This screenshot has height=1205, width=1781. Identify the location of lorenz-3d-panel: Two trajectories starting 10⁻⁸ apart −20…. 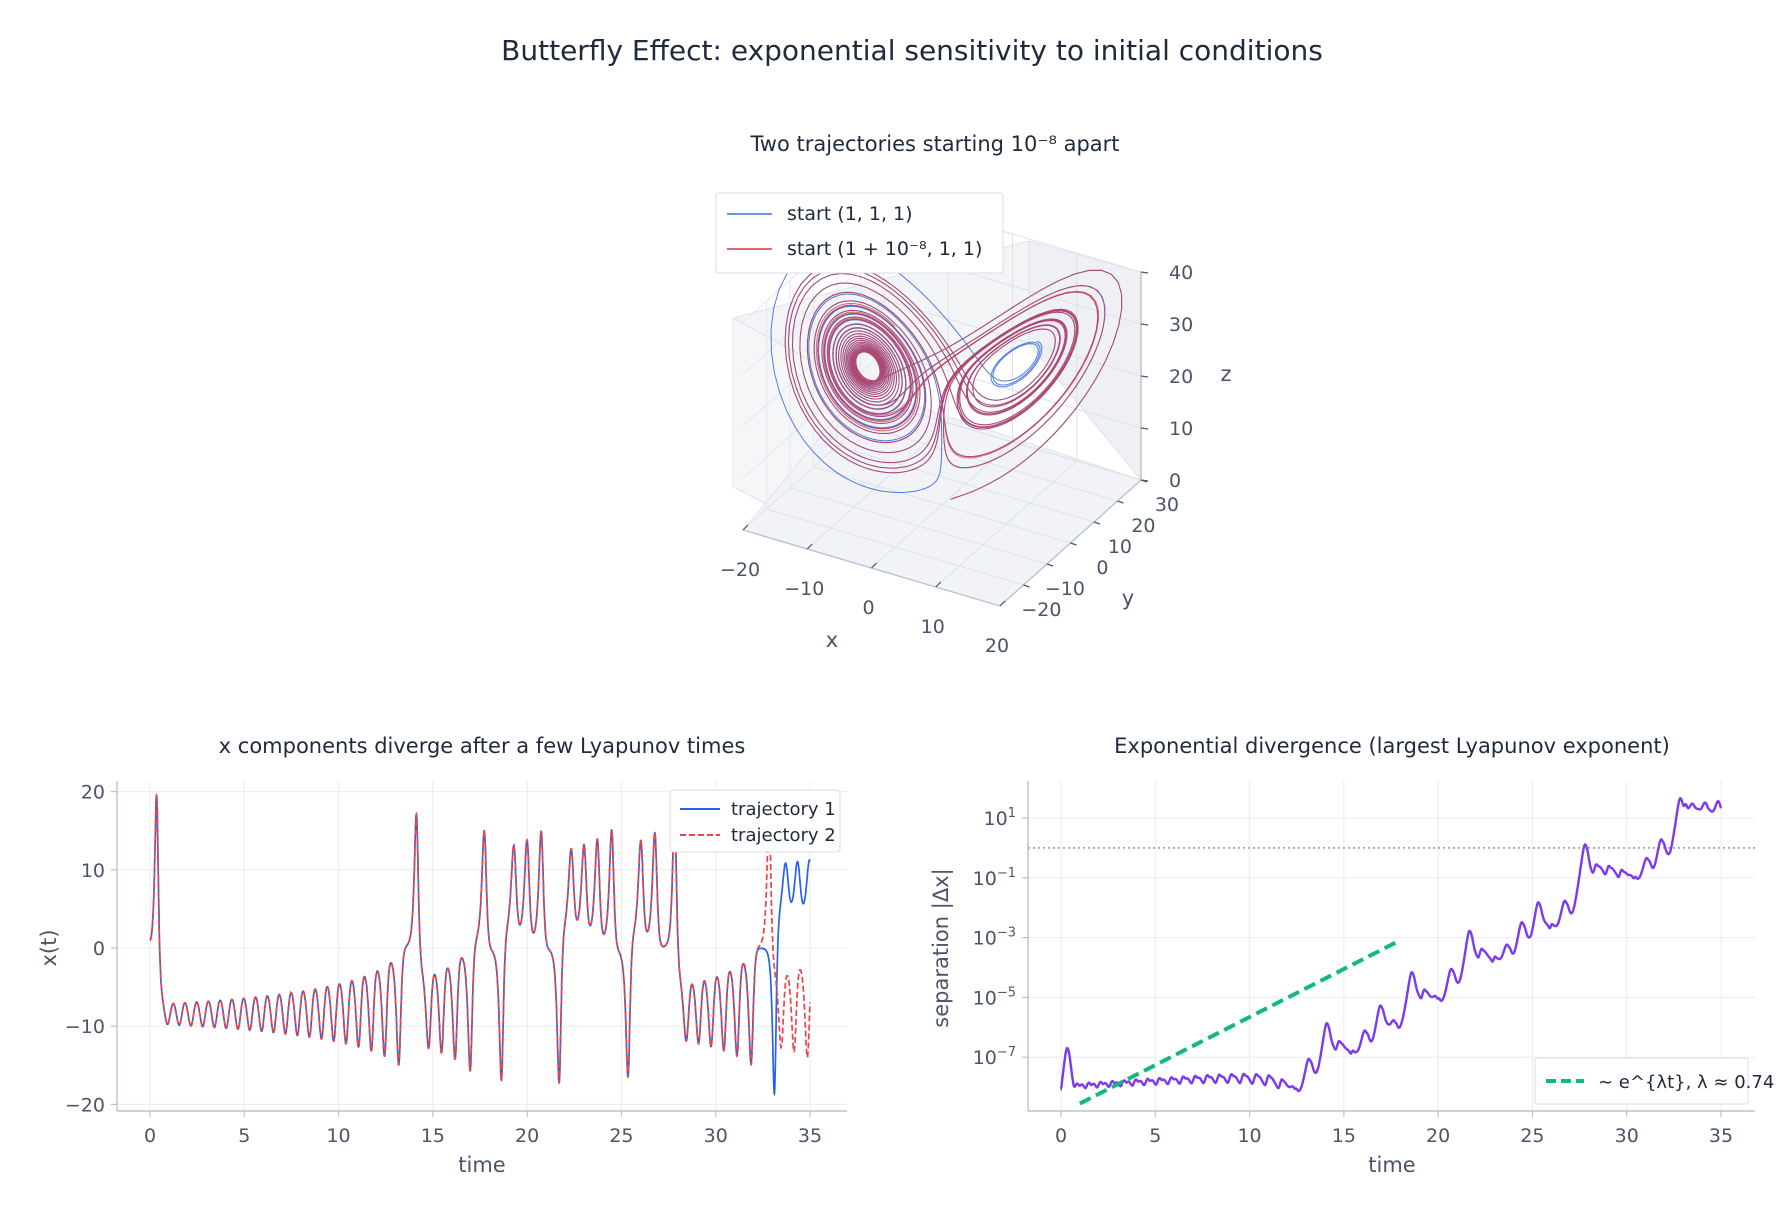
(973, 394).